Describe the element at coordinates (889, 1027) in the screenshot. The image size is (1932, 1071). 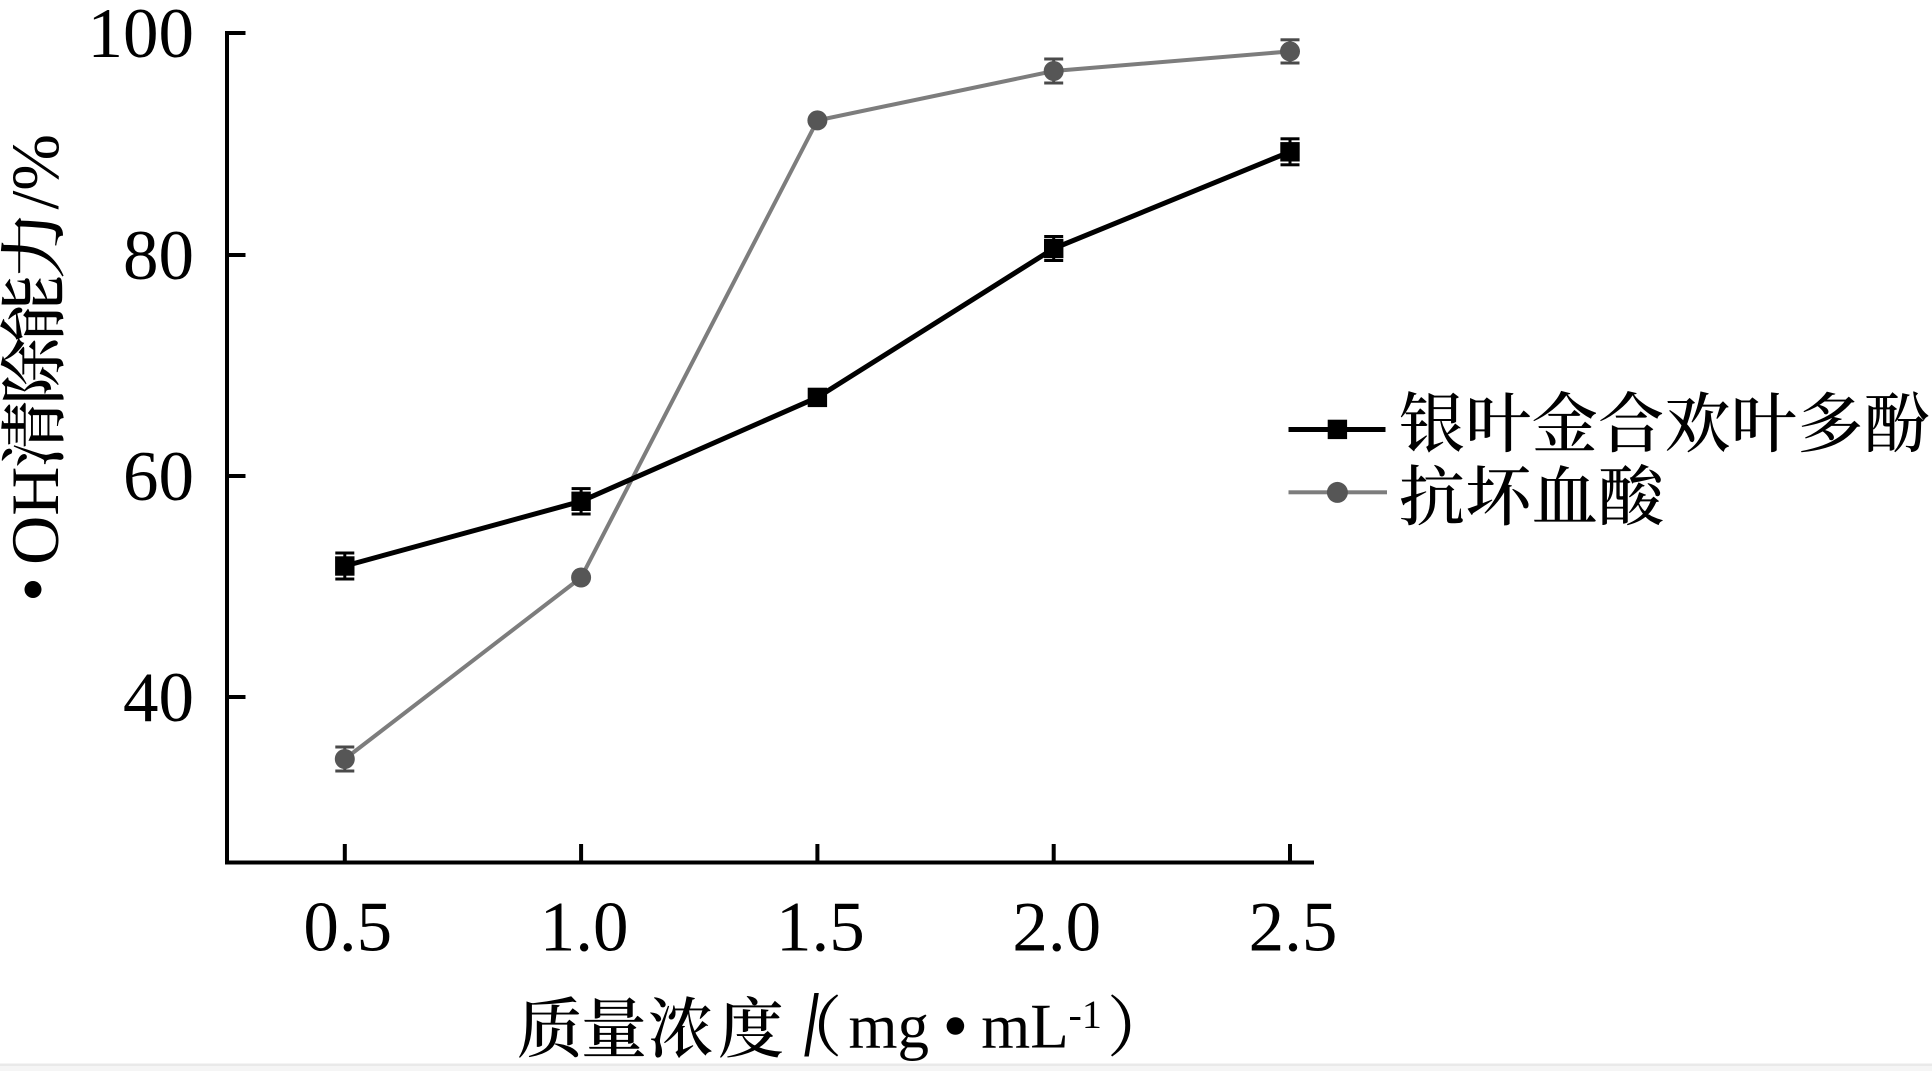
I see `svg-text: mg` at that location.